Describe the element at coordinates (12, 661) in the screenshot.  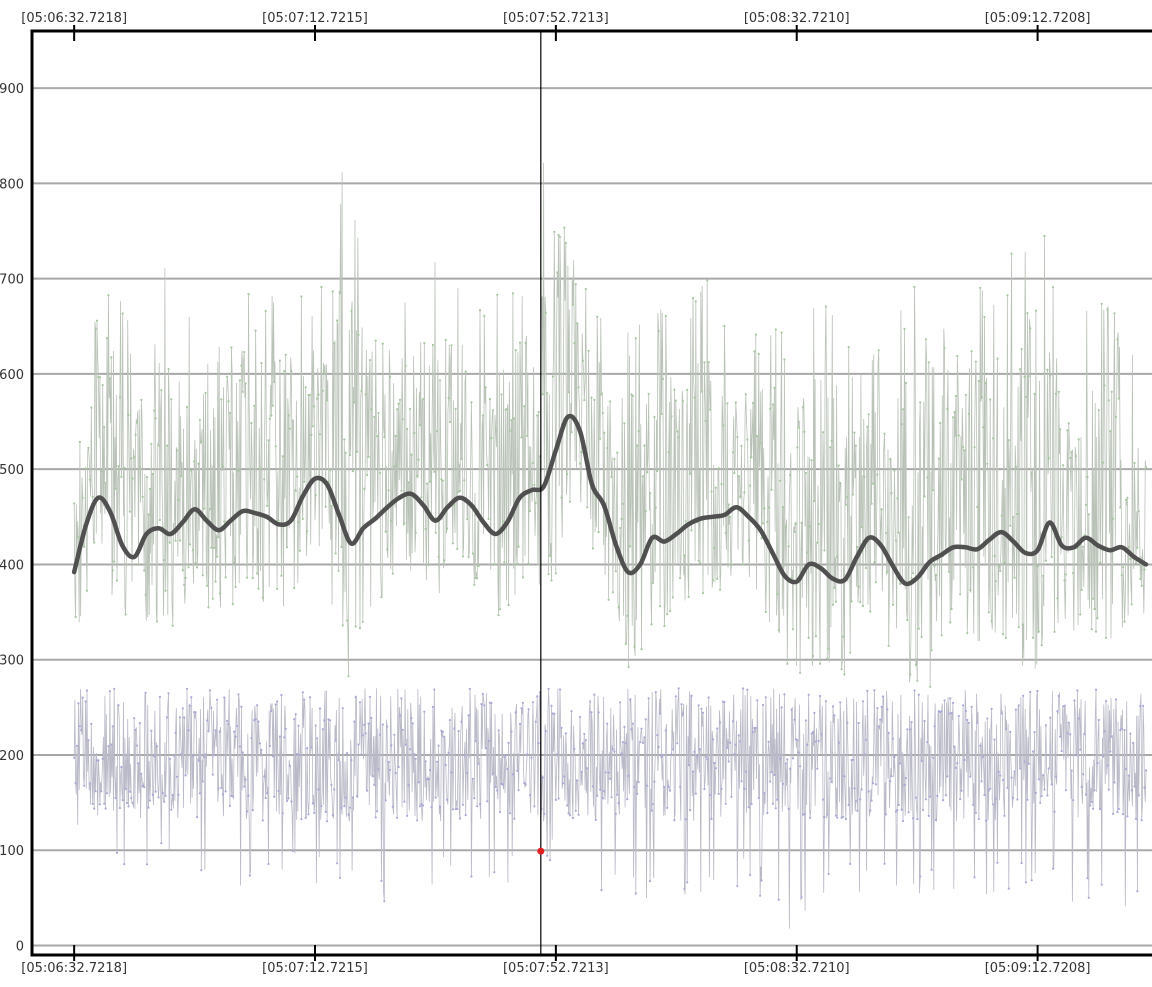
I see `y-tick-label: 300` at that location.